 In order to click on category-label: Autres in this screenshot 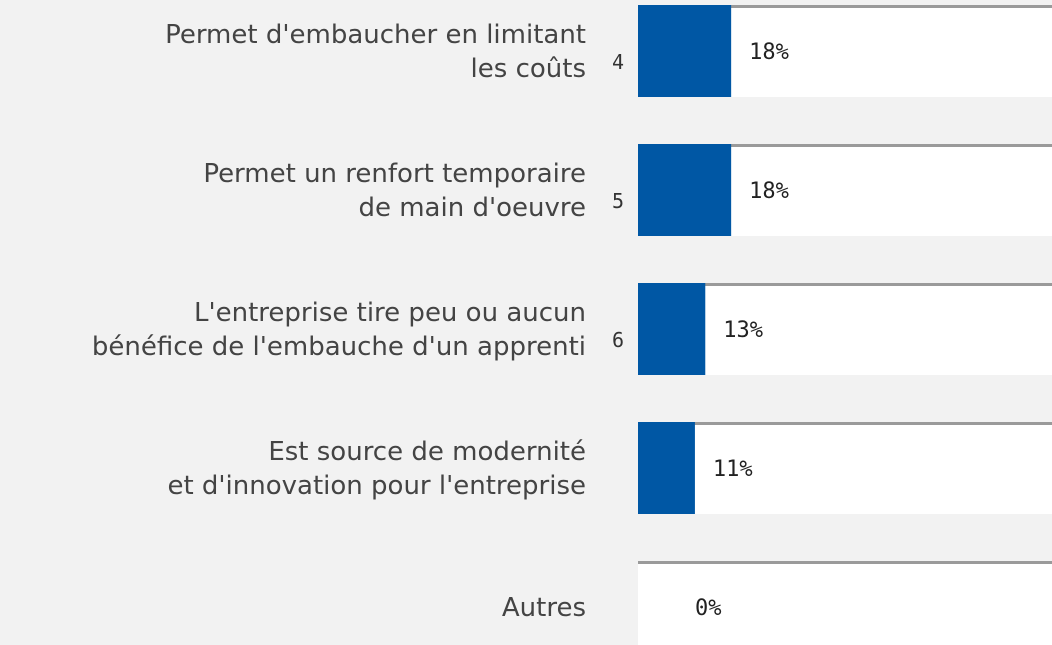, I will do `click(544, 608)`.